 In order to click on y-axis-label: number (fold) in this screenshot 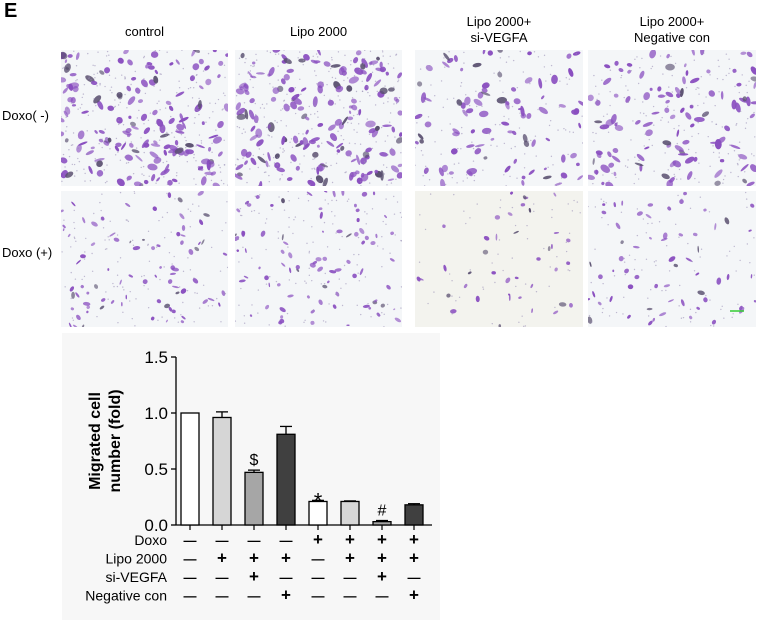, I will do `click(115, 440)`.